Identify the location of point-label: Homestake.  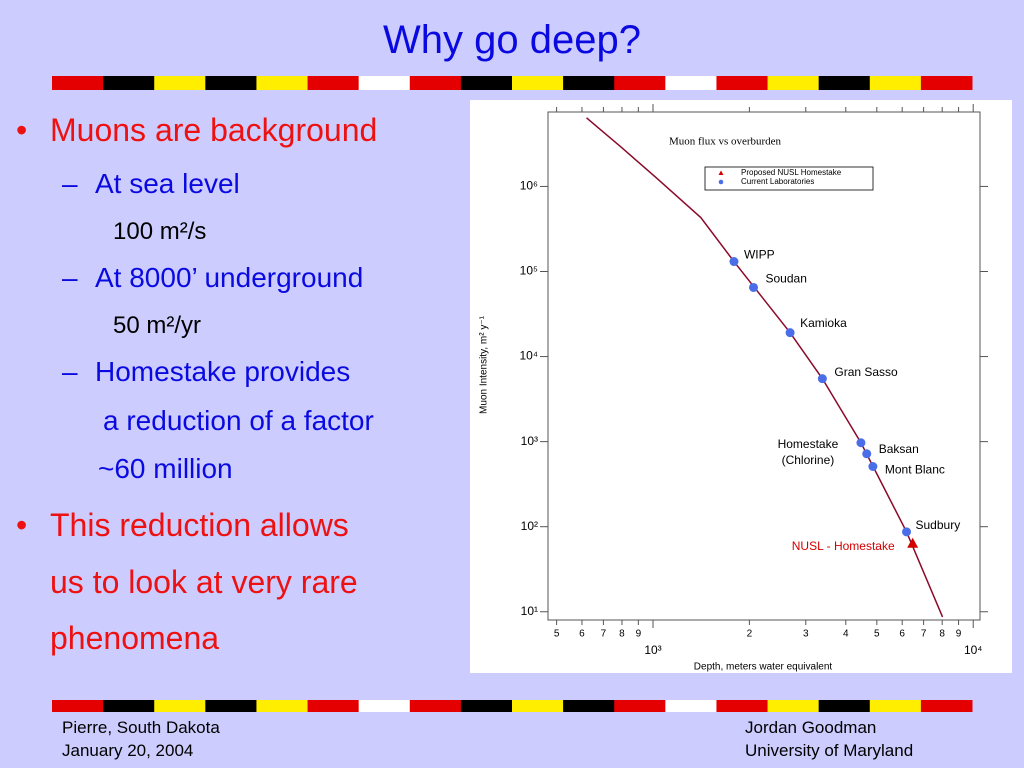
(808, 444).